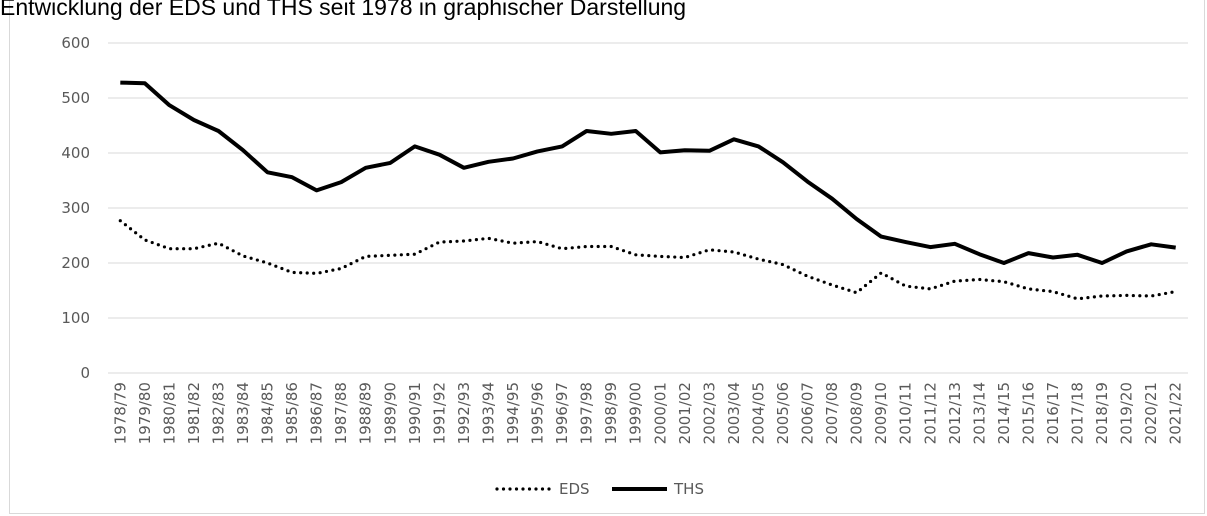 Image resolution: width=1207 pixels, height=516 pixels. Describe the element at coordinates (194, 413) in the screenshot. I see `x-tick-label: 1981/82` at that location.